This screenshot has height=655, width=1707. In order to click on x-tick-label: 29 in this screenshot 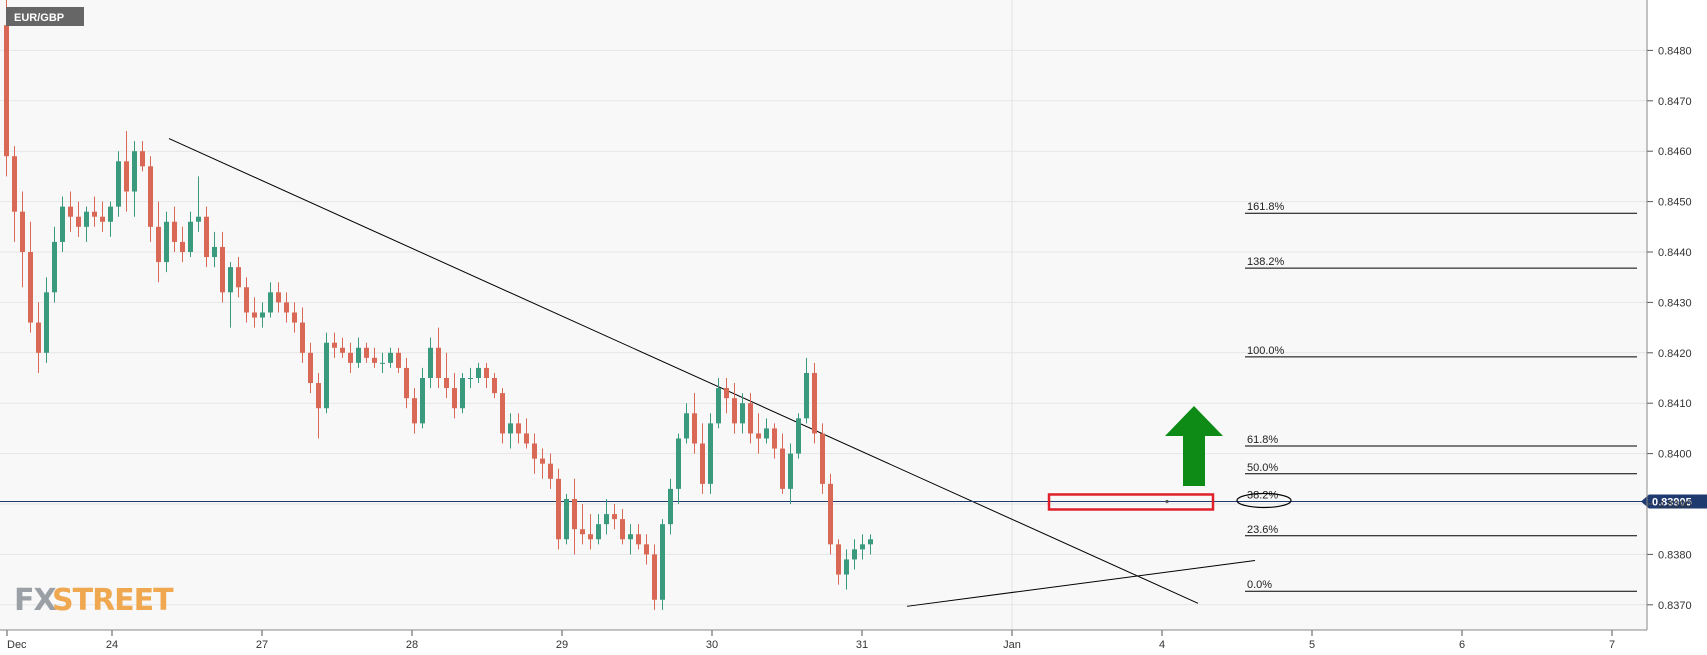, I will do `click(562, 645)`.